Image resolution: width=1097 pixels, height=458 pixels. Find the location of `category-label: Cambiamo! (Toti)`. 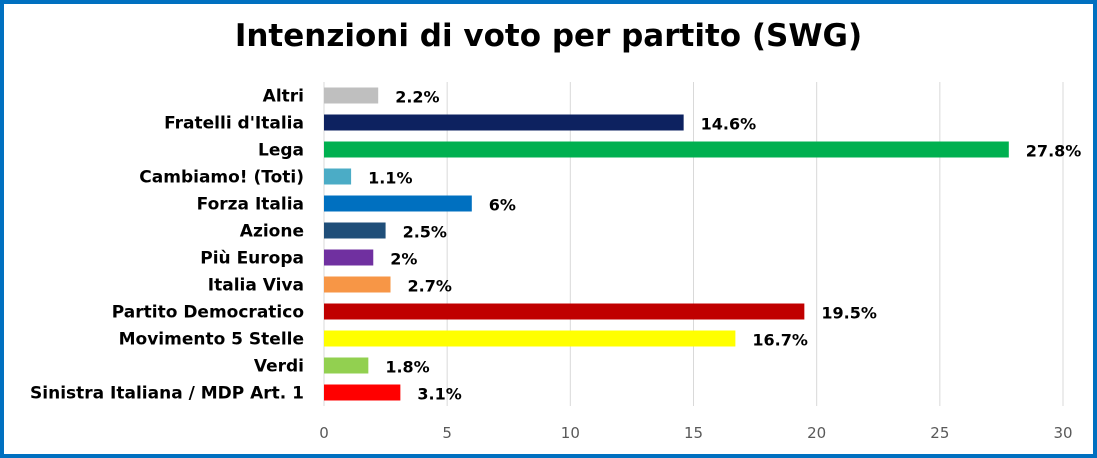

category-label: Cambiamo! (Toti) is located at coordinates (221, 178).